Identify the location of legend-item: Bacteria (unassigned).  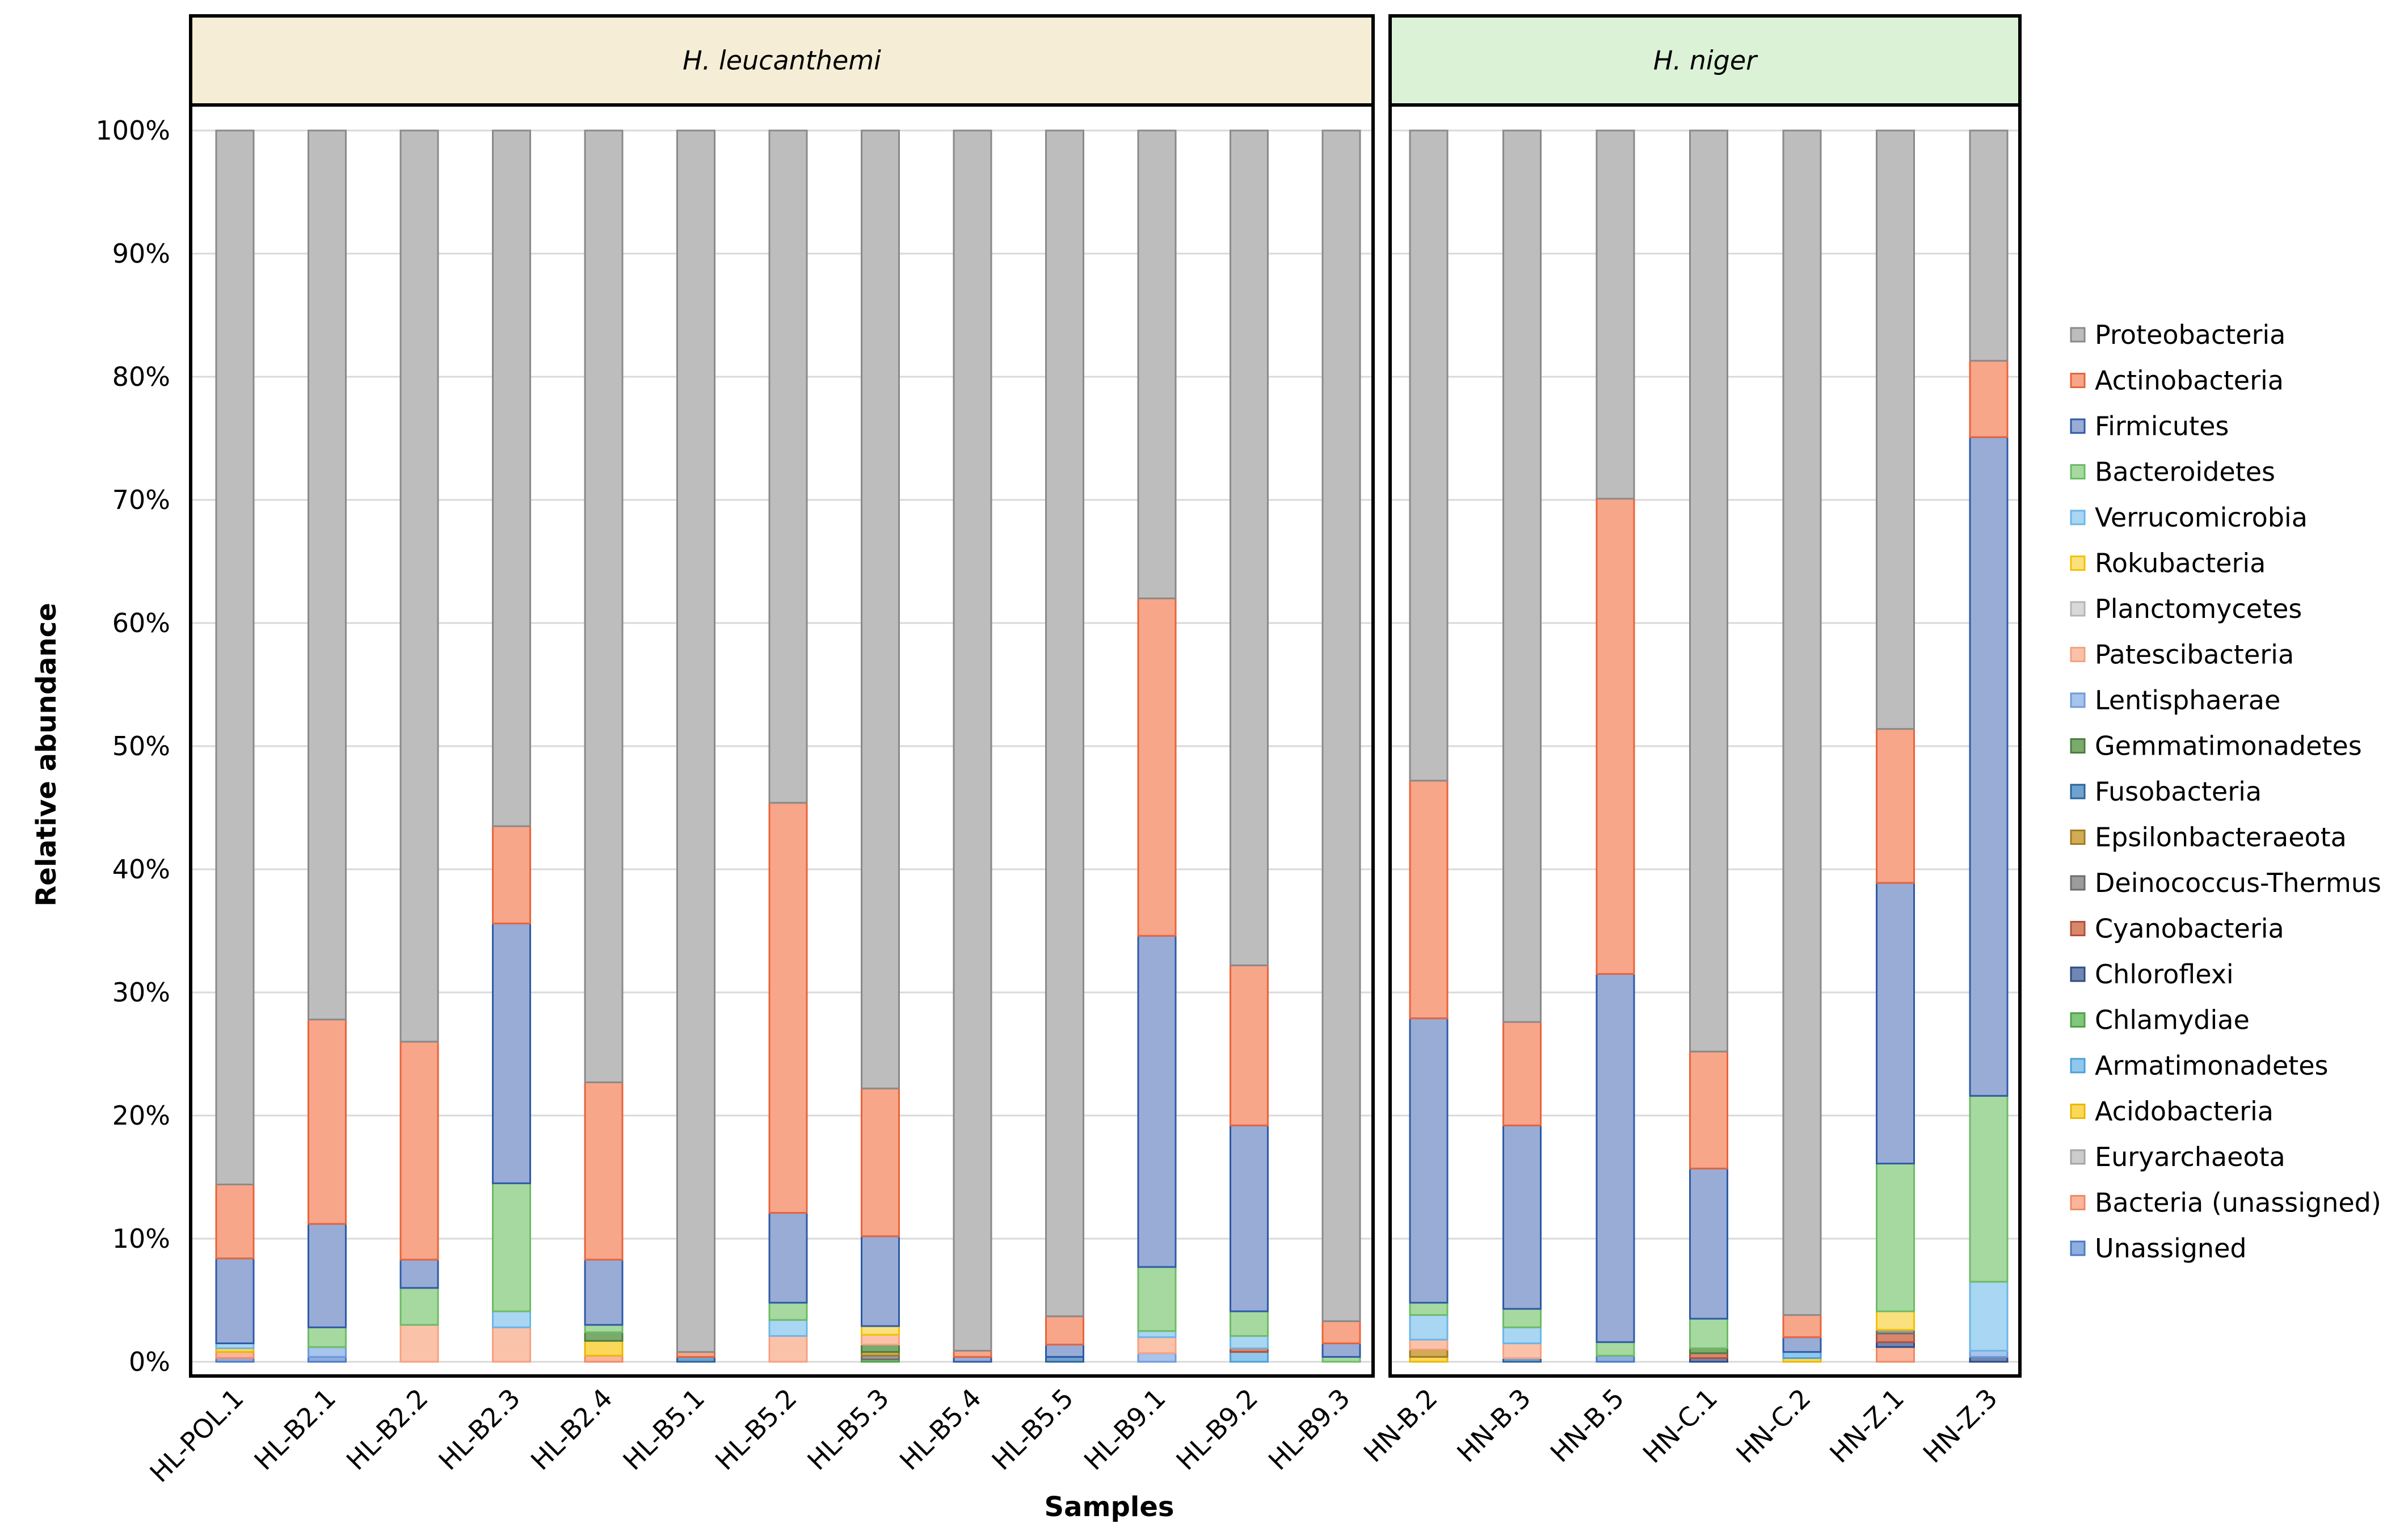
(2225, 1203).